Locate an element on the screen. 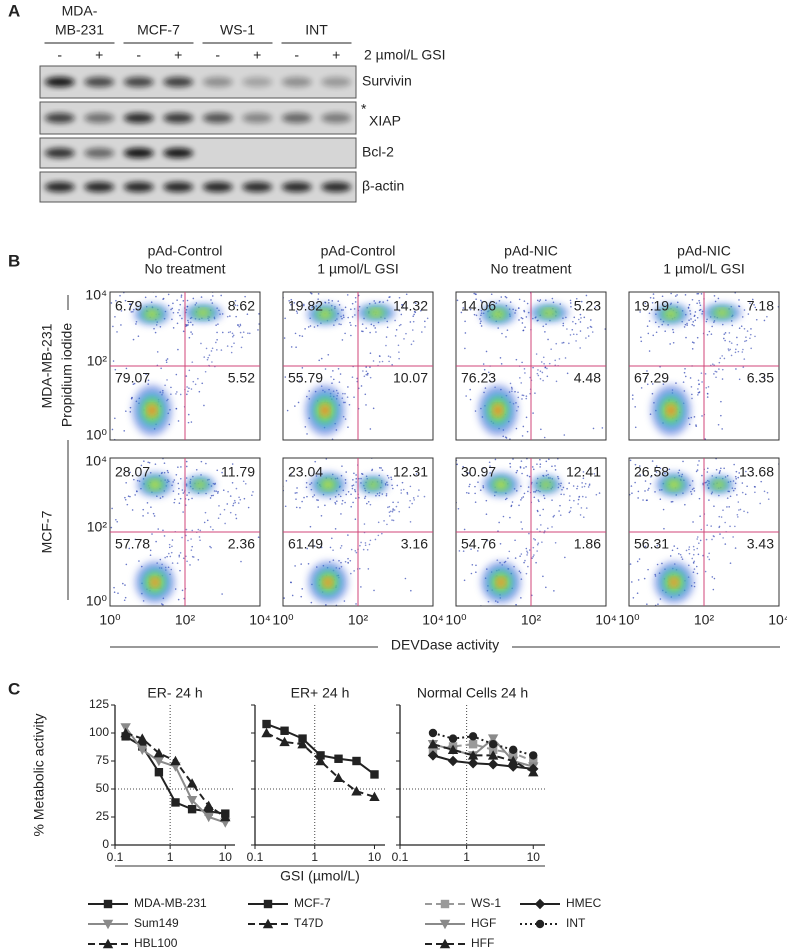 The width and height of the screenshot is (787, 952). data-point is located at coordinates (493, 739).